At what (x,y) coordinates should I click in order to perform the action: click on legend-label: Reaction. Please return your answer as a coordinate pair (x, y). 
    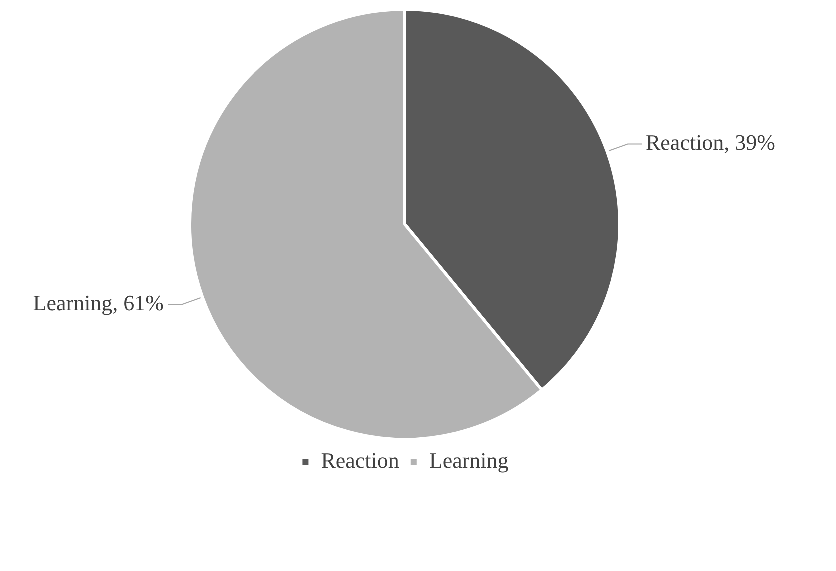
    Looking at the image, I should click on (360, 460).